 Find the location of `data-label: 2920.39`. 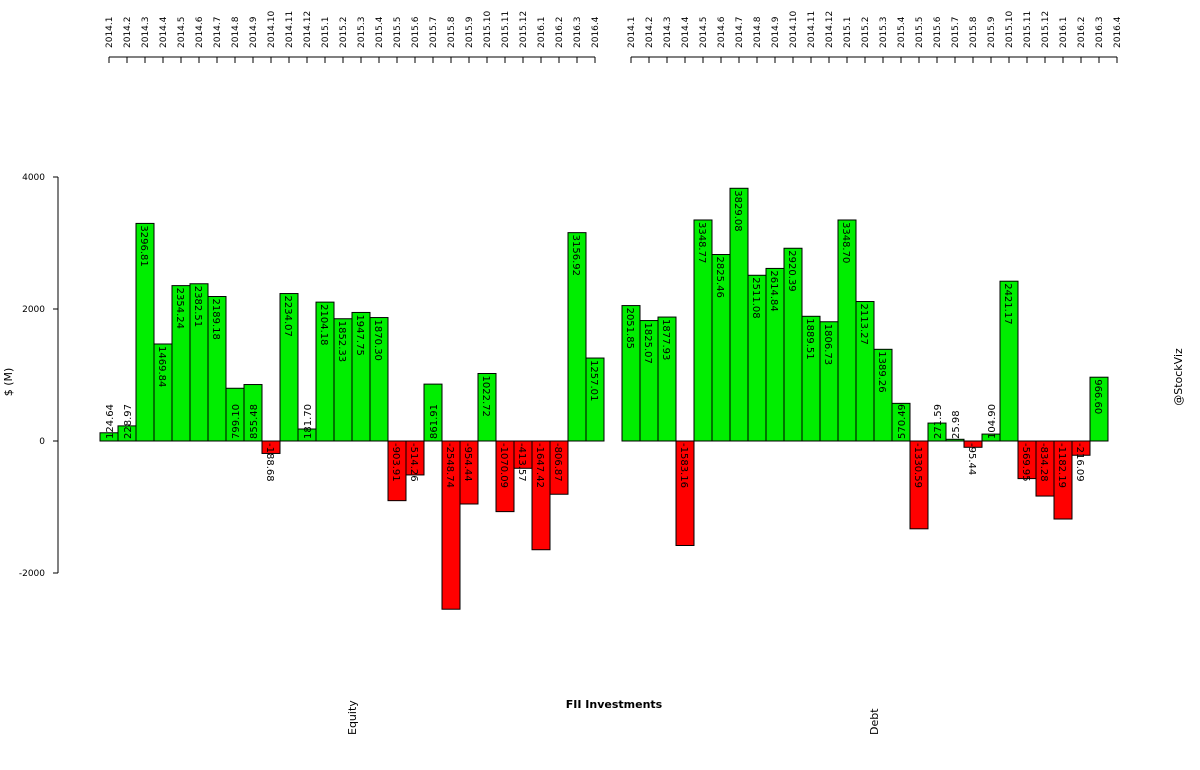

data-label: 2920.39 is located at coordinates (791, 270).